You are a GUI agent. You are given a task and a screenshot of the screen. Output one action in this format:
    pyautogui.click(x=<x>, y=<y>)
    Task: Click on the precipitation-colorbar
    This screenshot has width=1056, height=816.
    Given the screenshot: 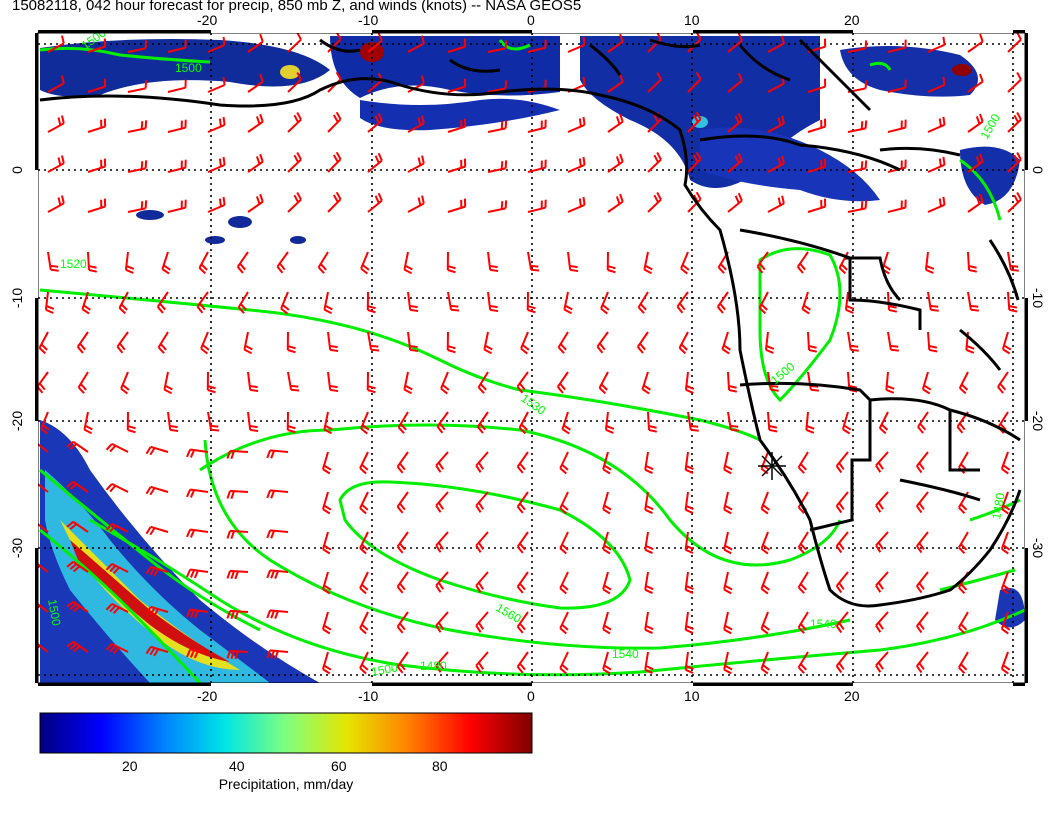 What is the action you would take?
    pyautogui.click(x=286, y=733)
    